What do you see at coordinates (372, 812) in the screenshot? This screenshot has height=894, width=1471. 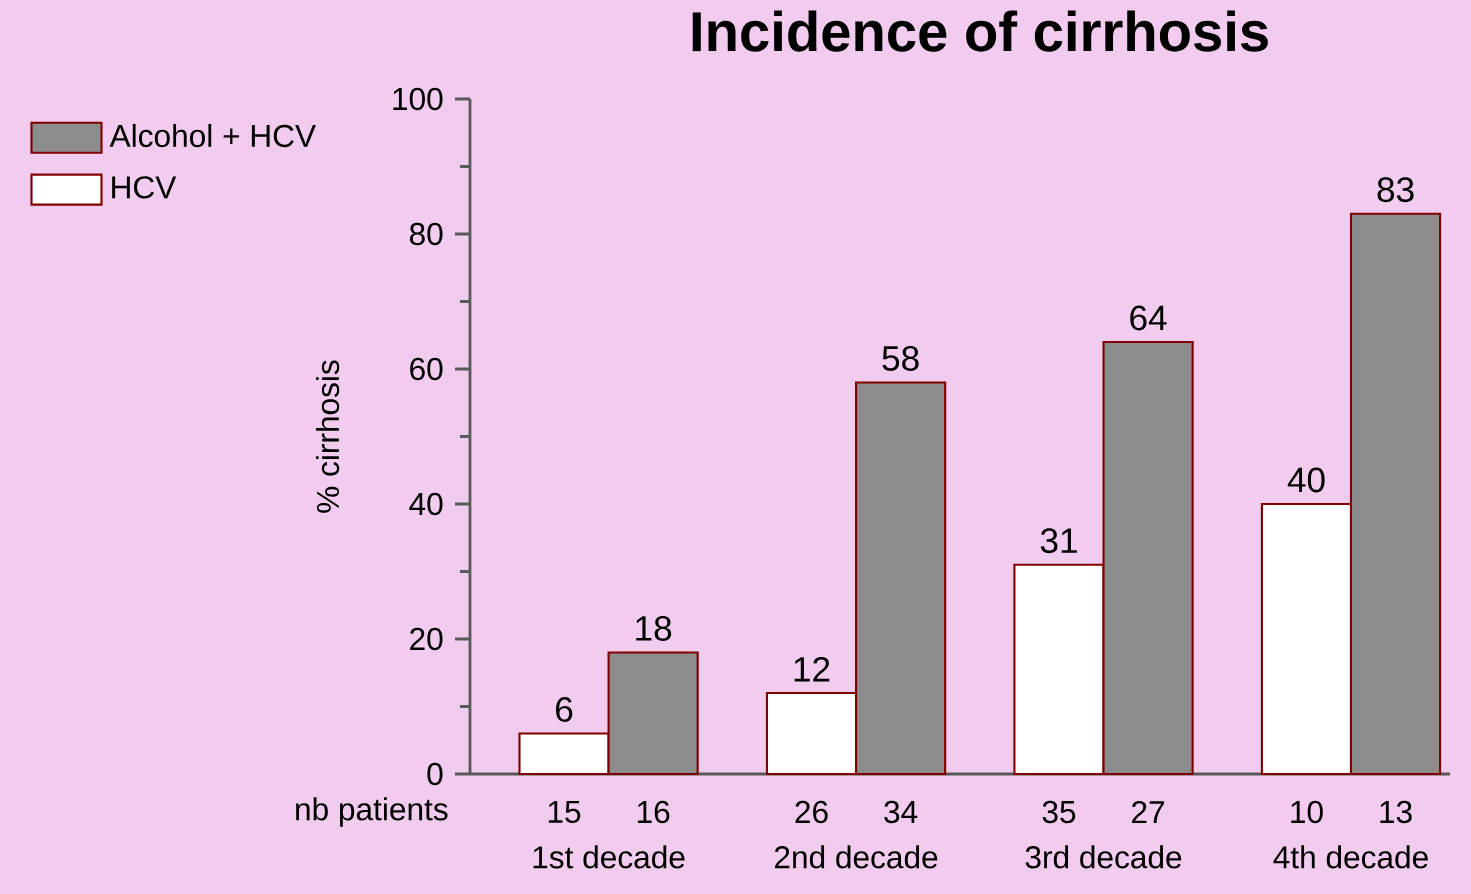 I see `text: nb patients` at bounding box center [372, 812].